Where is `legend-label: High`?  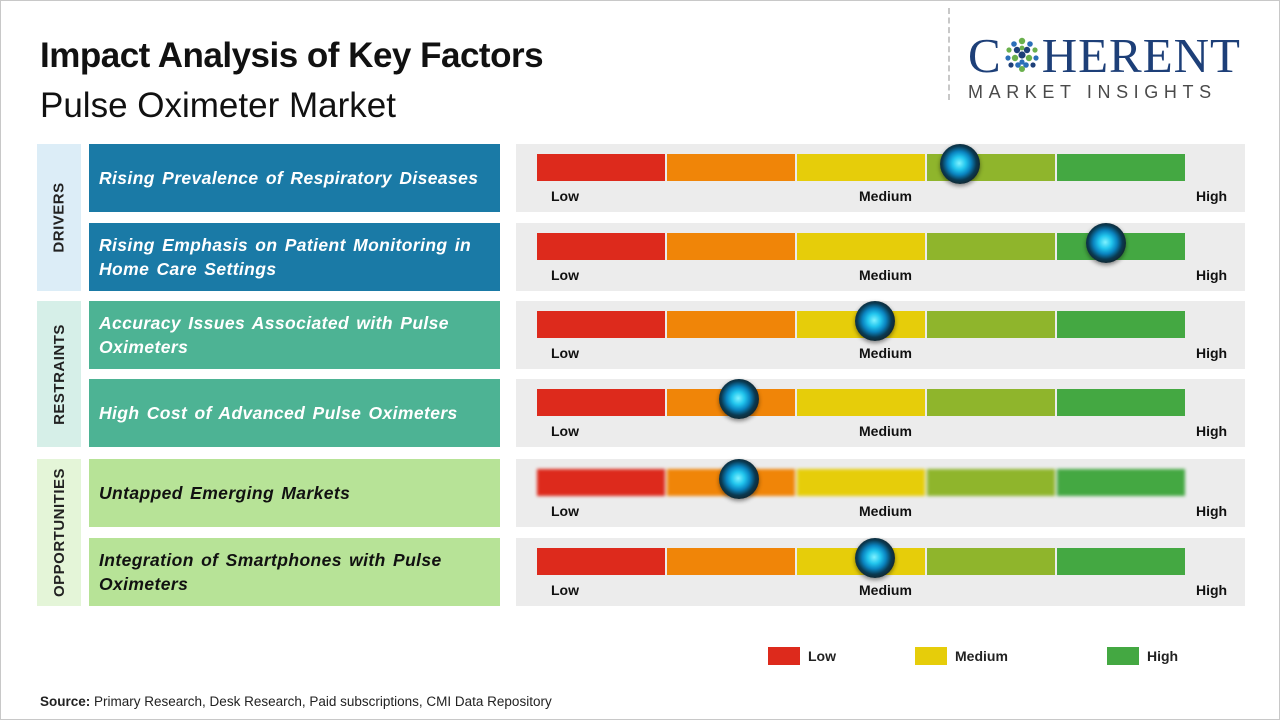
legend-label: High is located at coordinates (1163, 656).